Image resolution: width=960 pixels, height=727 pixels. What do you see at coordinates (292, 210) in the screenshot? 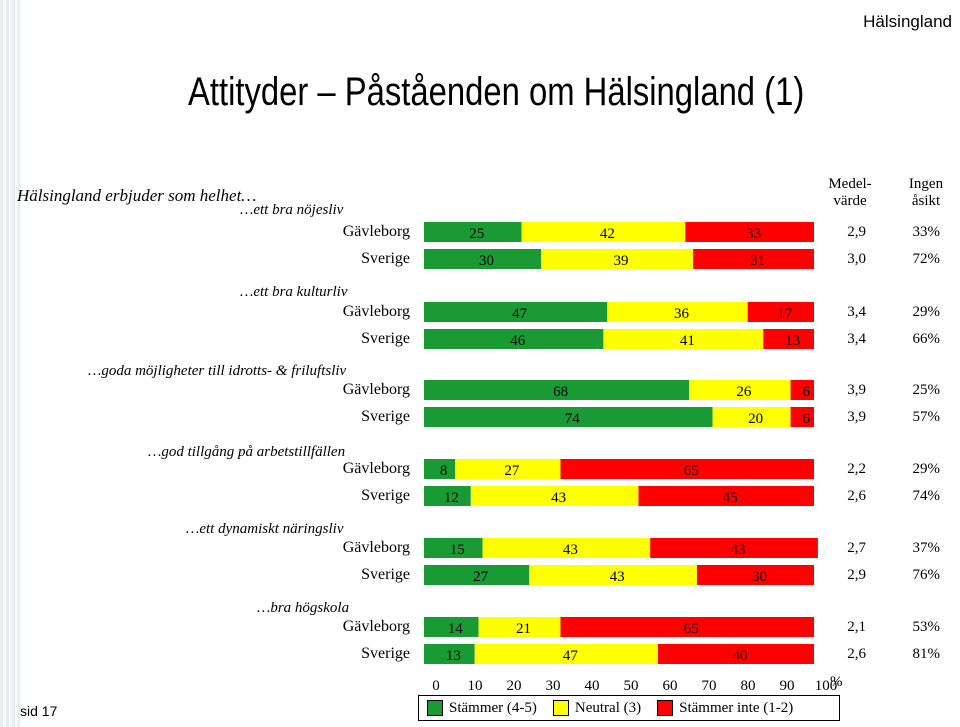
I see `group-label: …ett bra nöjesliv` at bounding box center [292, 210].